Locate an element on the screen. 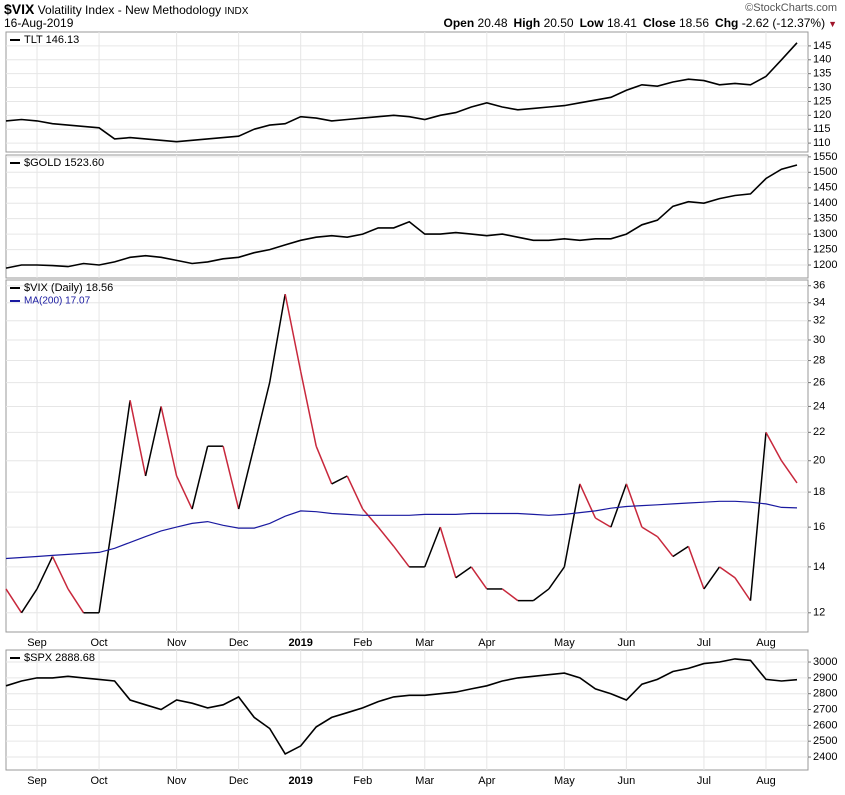  y-tick-label: 34 is located at coordinates (819, 303).